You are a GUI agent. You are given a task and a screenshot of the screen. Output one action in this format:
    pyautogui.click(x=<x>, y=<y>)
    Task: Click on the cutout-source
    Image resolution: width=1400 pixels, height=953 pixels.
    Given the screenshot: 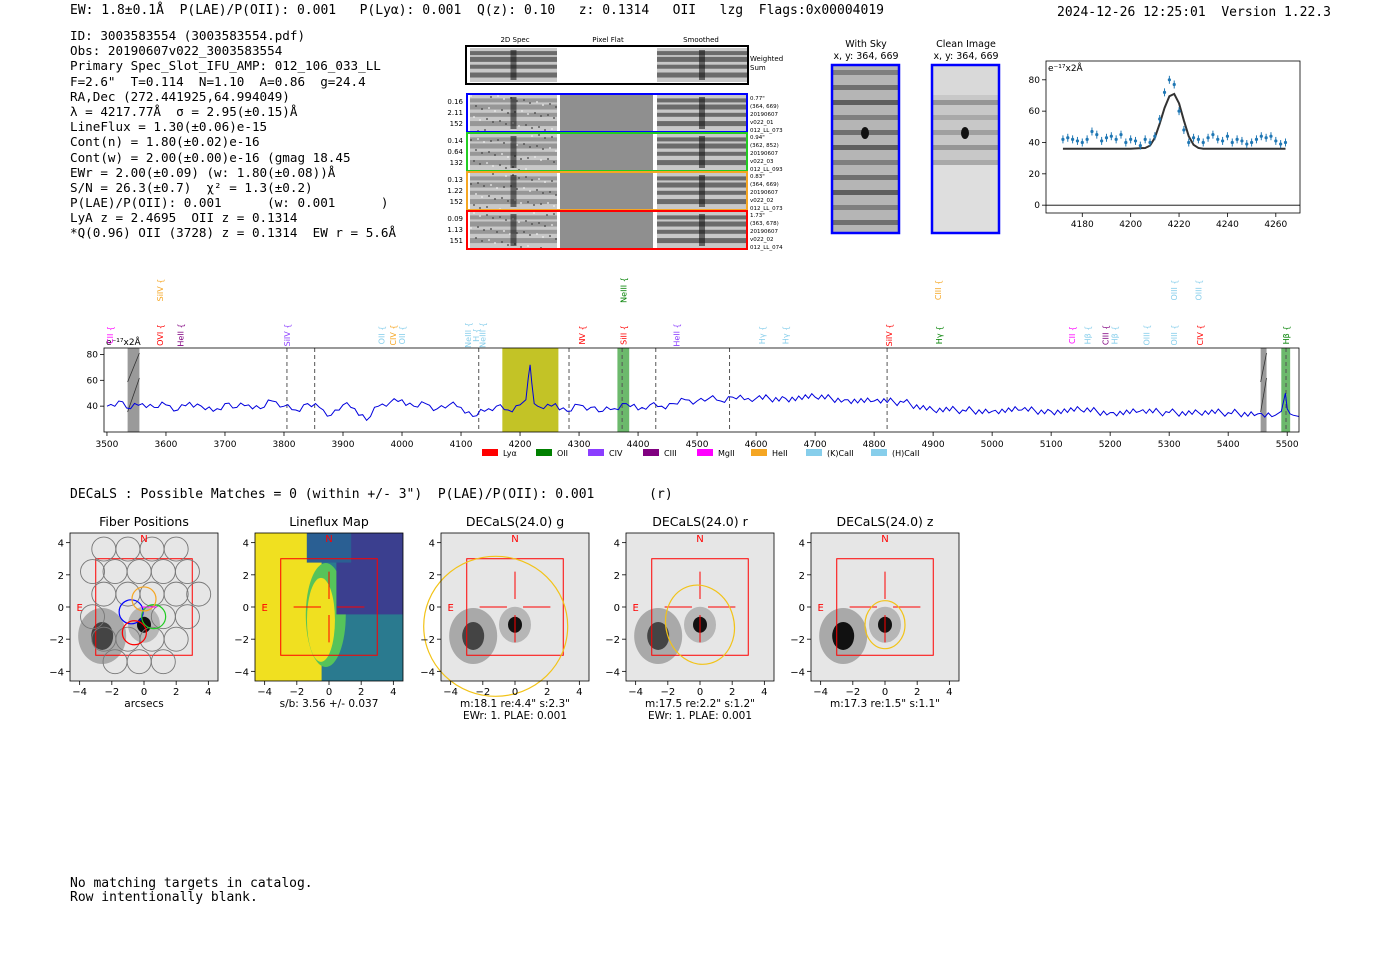 What is the action you would take?
    pyautogui.click(x=965, y=133)
    